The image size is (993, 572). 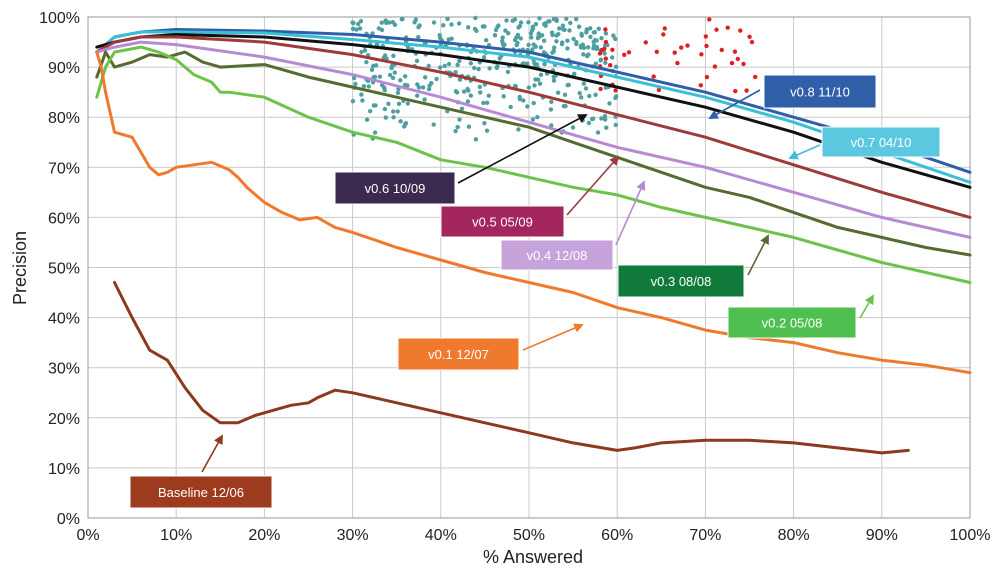 What do you see at coordinates (882, 535) in the screenshot?
I see `x-tick-label: 90%` at bounding box center [882, 535].